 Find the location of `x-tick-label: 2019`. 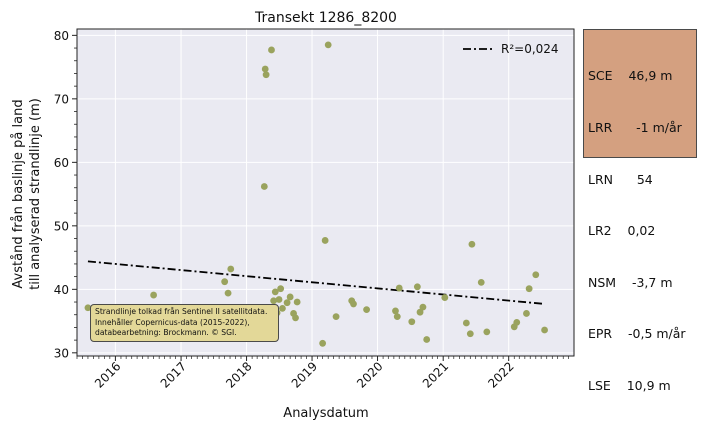

x-tick-label: 2019 is located at coordinates (304, 374).